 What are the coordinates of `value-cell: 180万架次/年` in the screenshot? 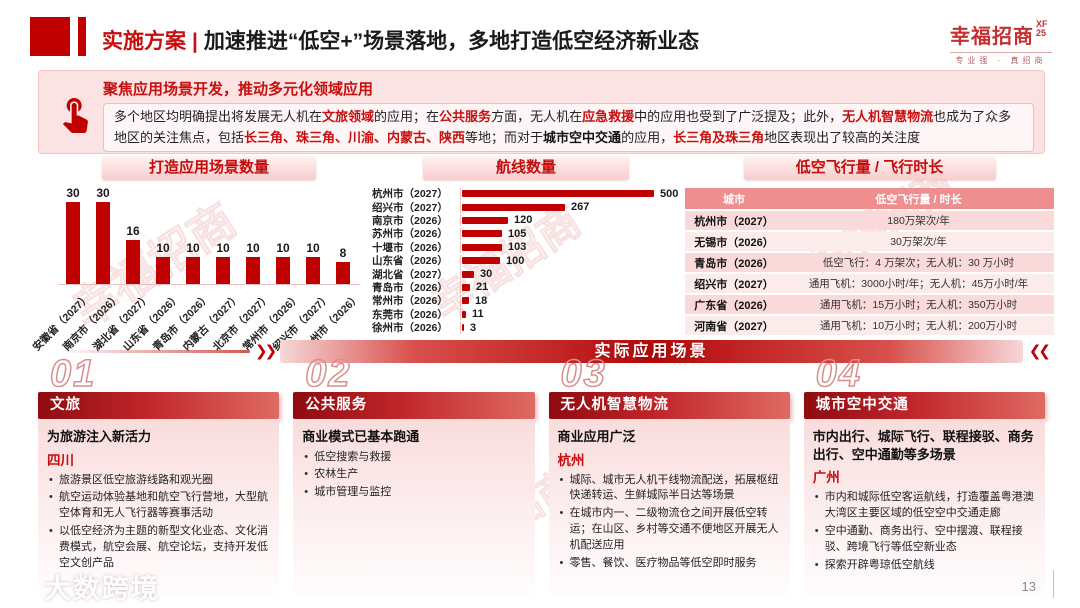 It's located at (918, 220).